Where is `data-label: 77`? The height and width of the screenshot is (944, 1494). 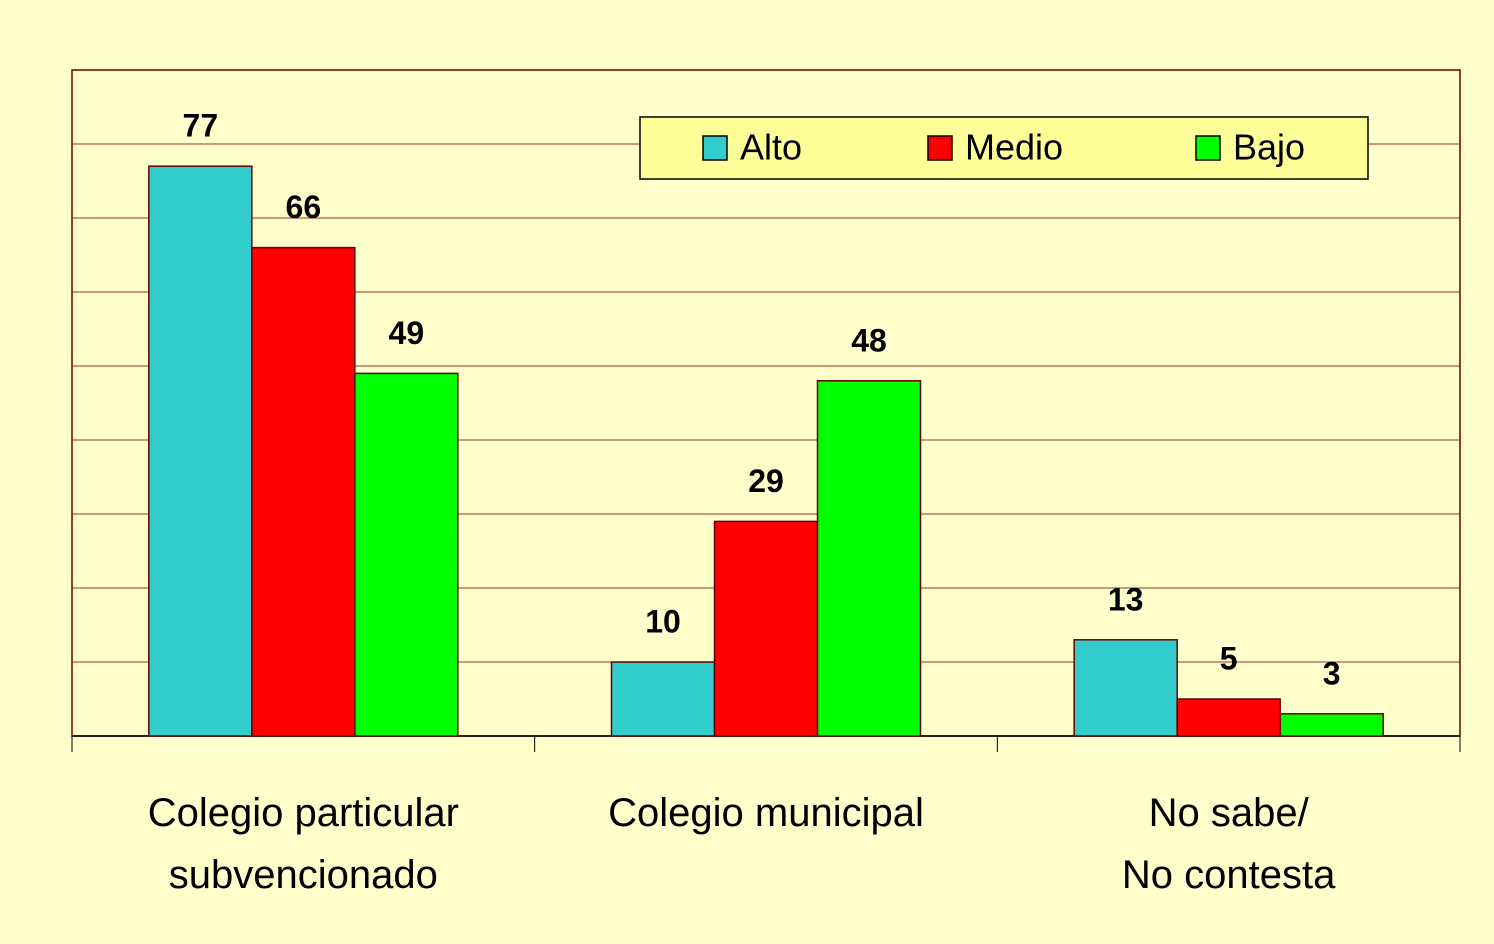
data-label: 77 is located at coordinates (201, 126).